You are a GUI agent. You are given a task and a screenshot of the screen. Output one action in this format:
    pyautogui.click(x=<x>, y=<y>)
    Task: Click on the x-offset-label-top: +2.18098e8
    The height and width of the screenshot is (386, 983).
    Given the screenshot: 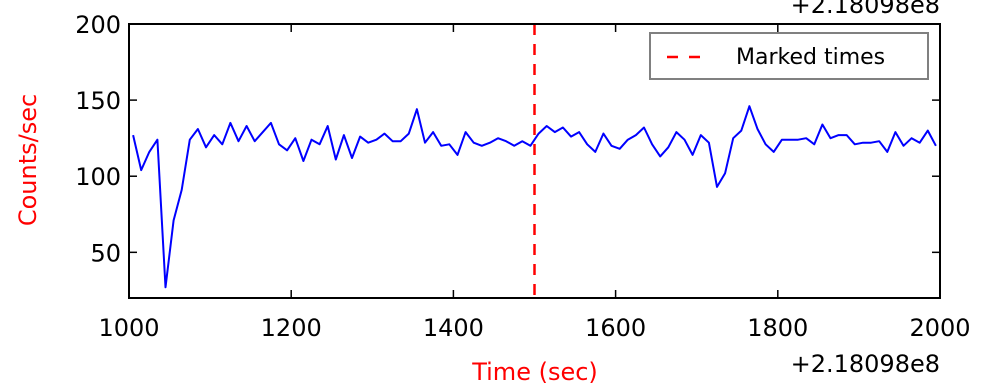 What is the action you would take?
    pyautogui.click(x=865, y=9)
    